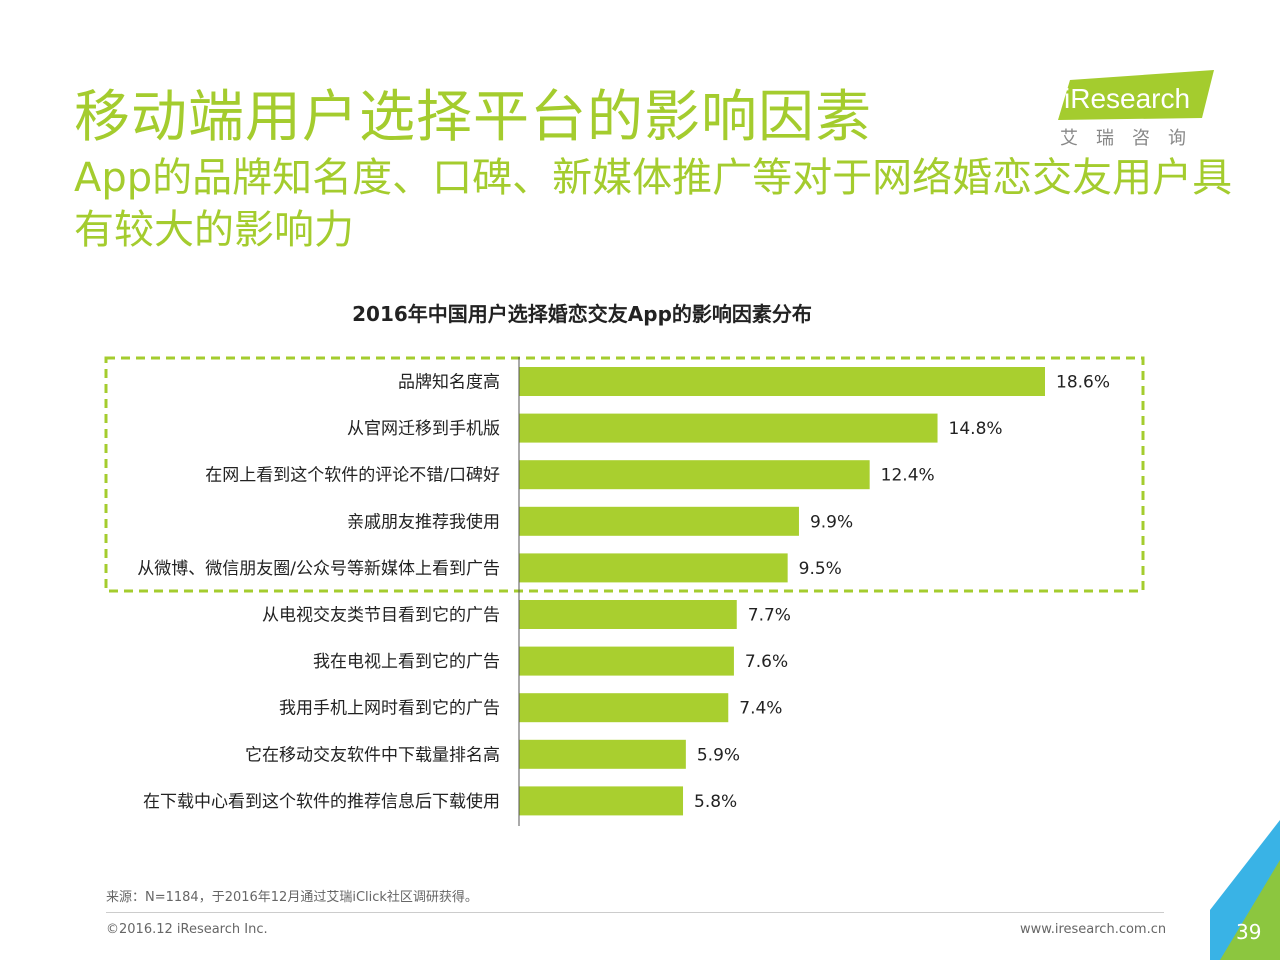 This screenshot has width=1280, height=960. Describe the element at coordinates (423, 429) in the screenshot. I see `category-label: 从官网迁移到手机版` at that location.